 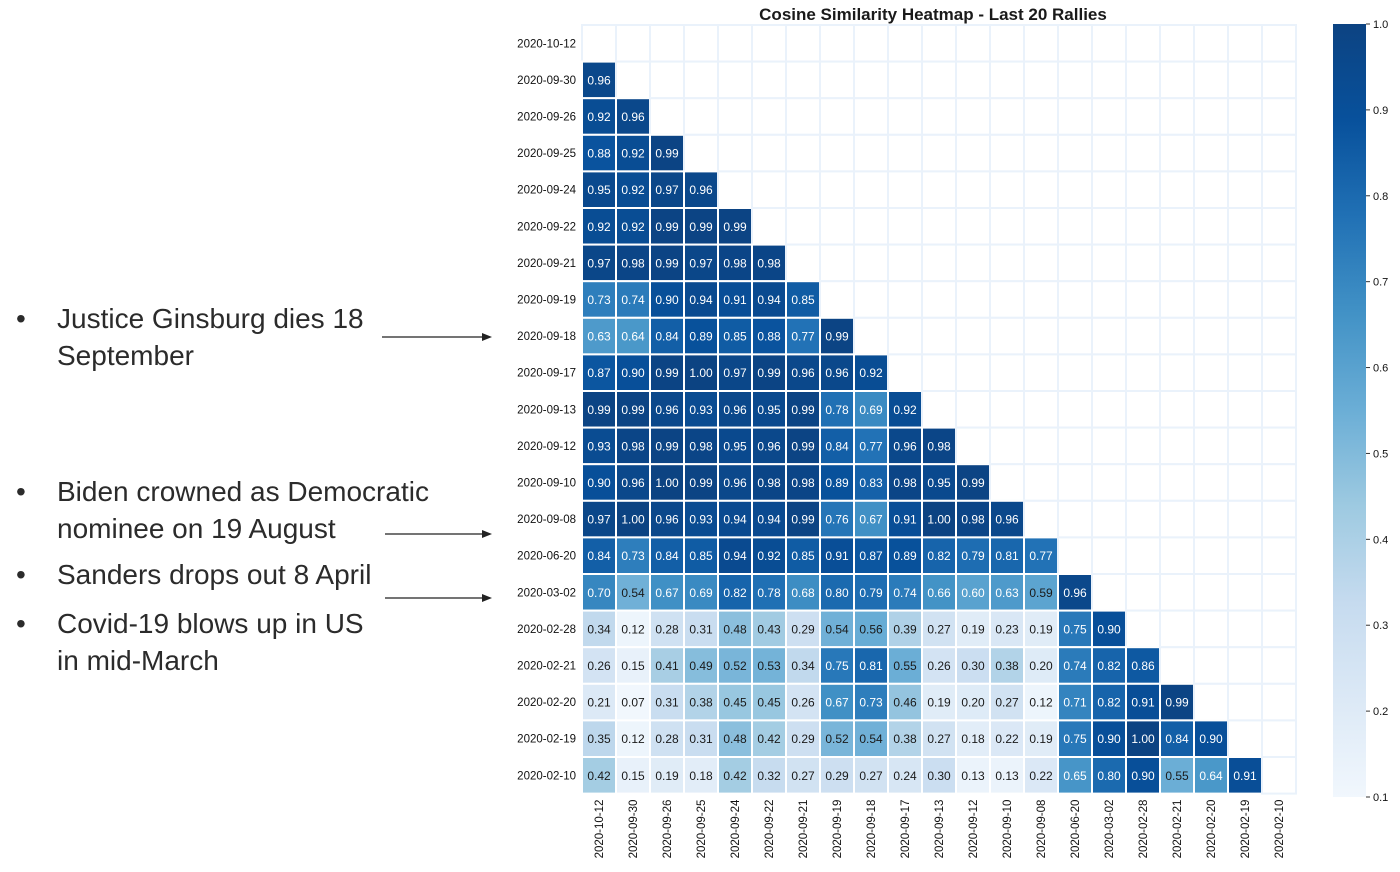 I want to click on colorbar-ticks: 0.1 0.2 0.3 0.4 0.5 0.6 0.7 0.8 0.9 1.0, so click(x=1377, y=411).